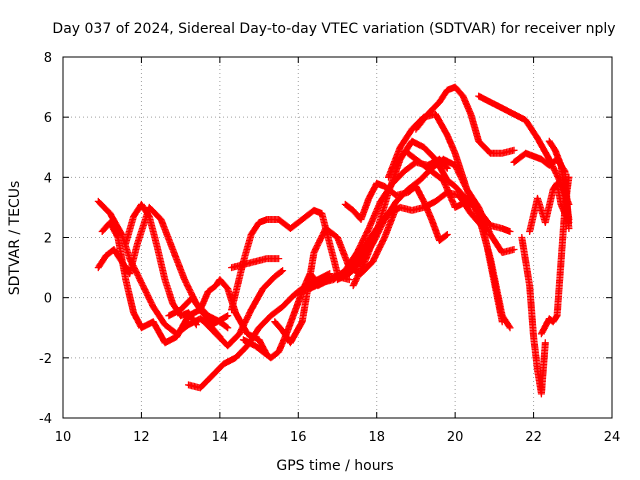 This screenshot has height=480, width=640. I want to click on x-axis-label: GPS time / hours, so click(334, 466).